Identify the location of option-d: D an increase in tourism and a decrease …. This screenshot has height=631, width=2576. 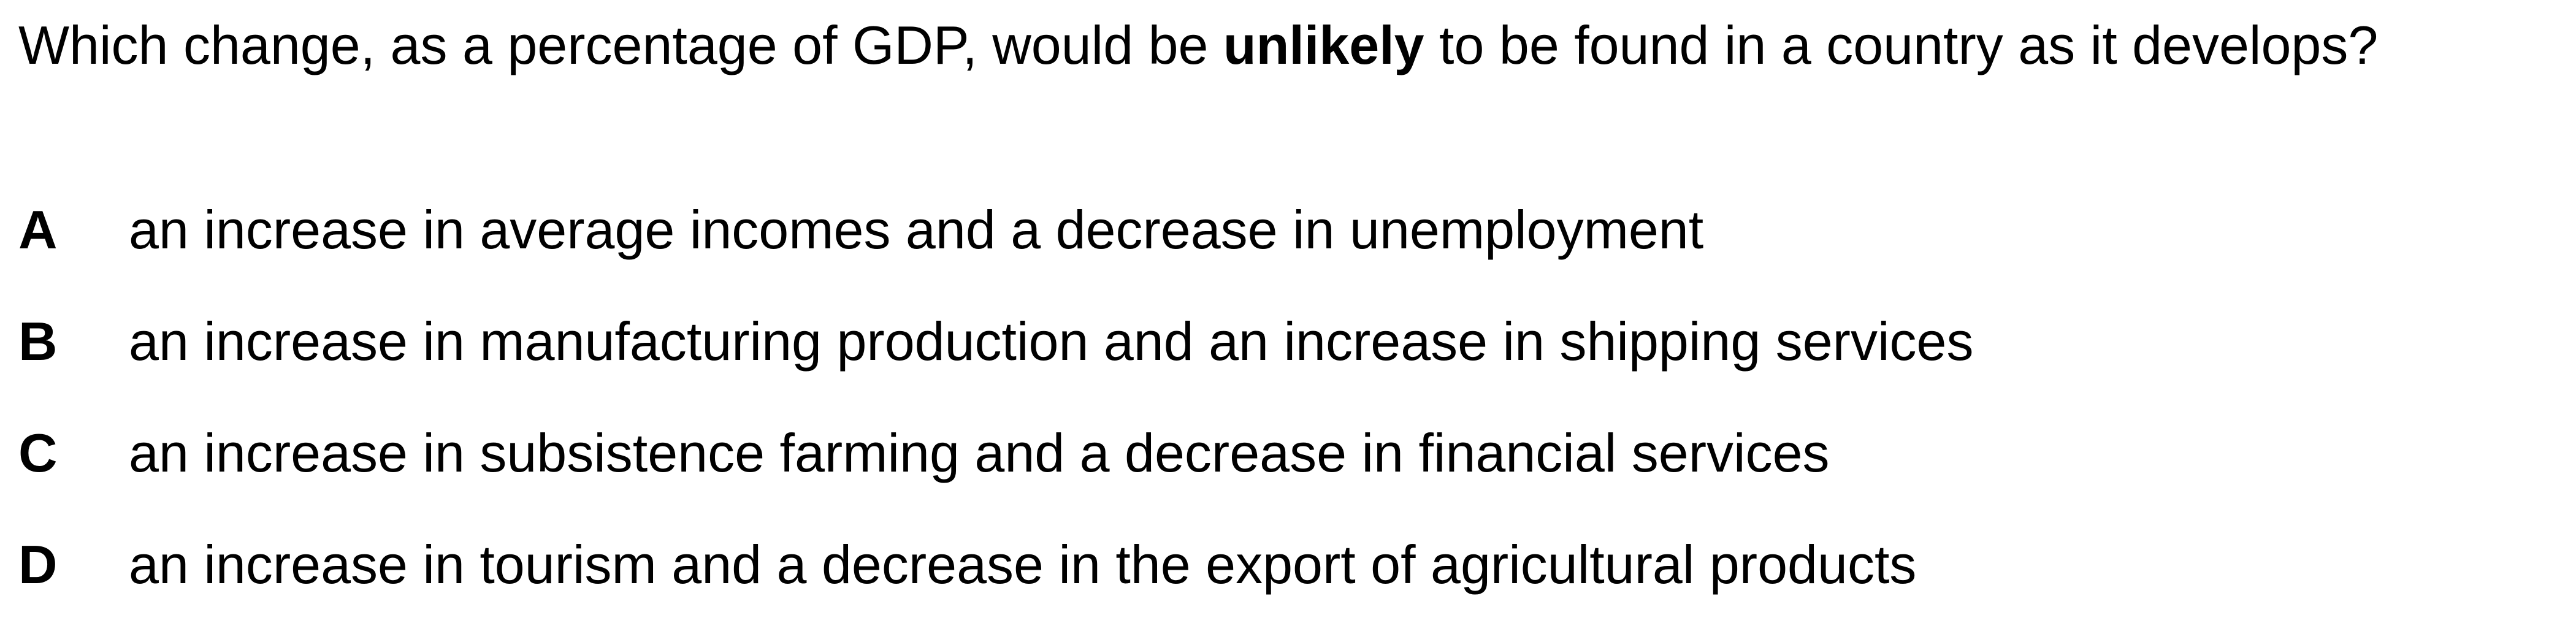
(1275, 565).